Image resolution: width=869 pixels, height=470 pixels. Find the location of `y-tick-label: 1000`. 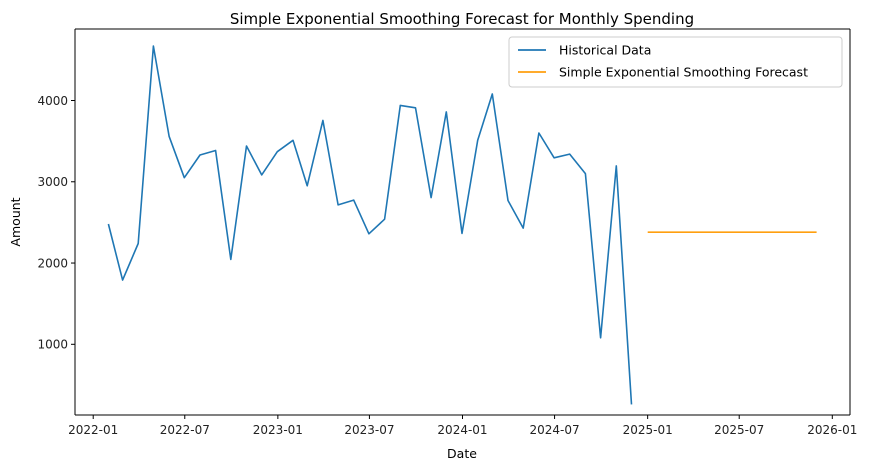

y-tick-label: 1000 is located at coordinates (52, 345).